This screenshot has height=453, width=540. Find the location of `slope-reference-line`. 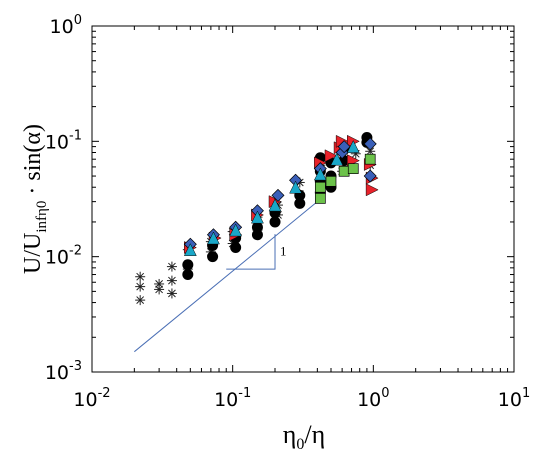

slope-reference-line is located at coordinates (226, 277).